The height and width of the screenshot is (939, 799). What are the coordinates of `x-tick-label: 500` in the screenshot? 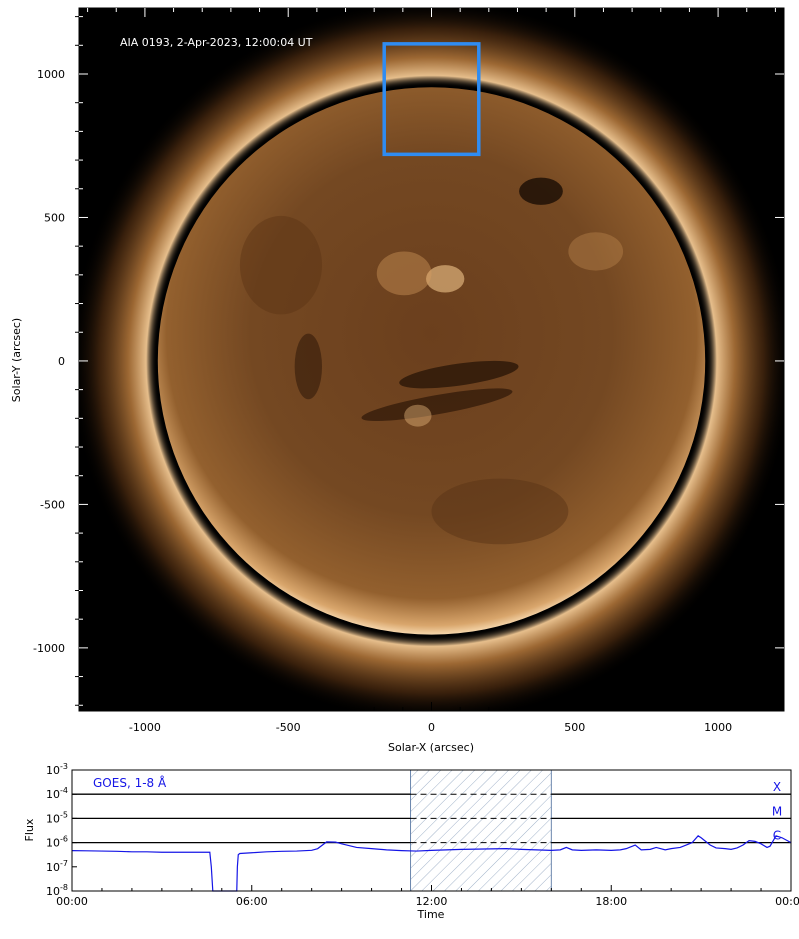 It's located at (574, 727).